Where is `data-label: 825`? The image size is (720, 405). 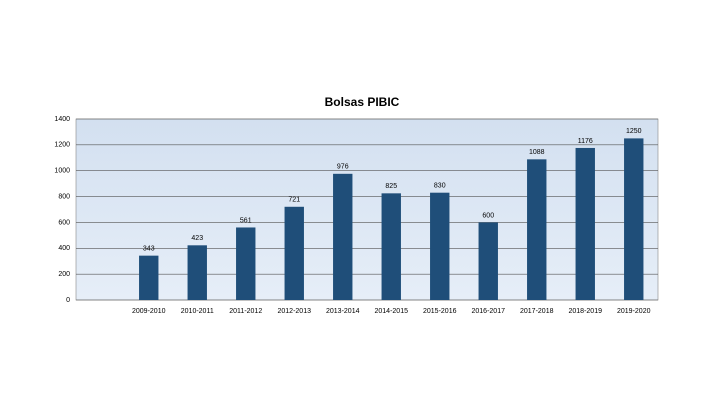 data-label: 825 is located at coordinates (391, 186).